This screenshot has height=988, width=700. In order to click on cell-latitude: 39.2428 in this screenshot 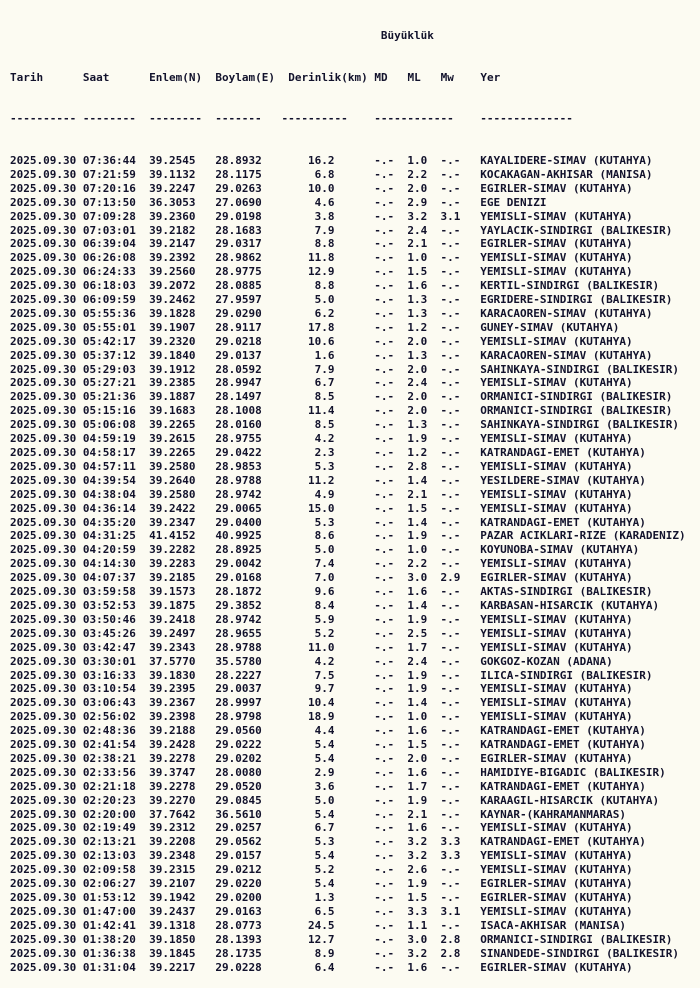, I will do `click(172, 745)`.